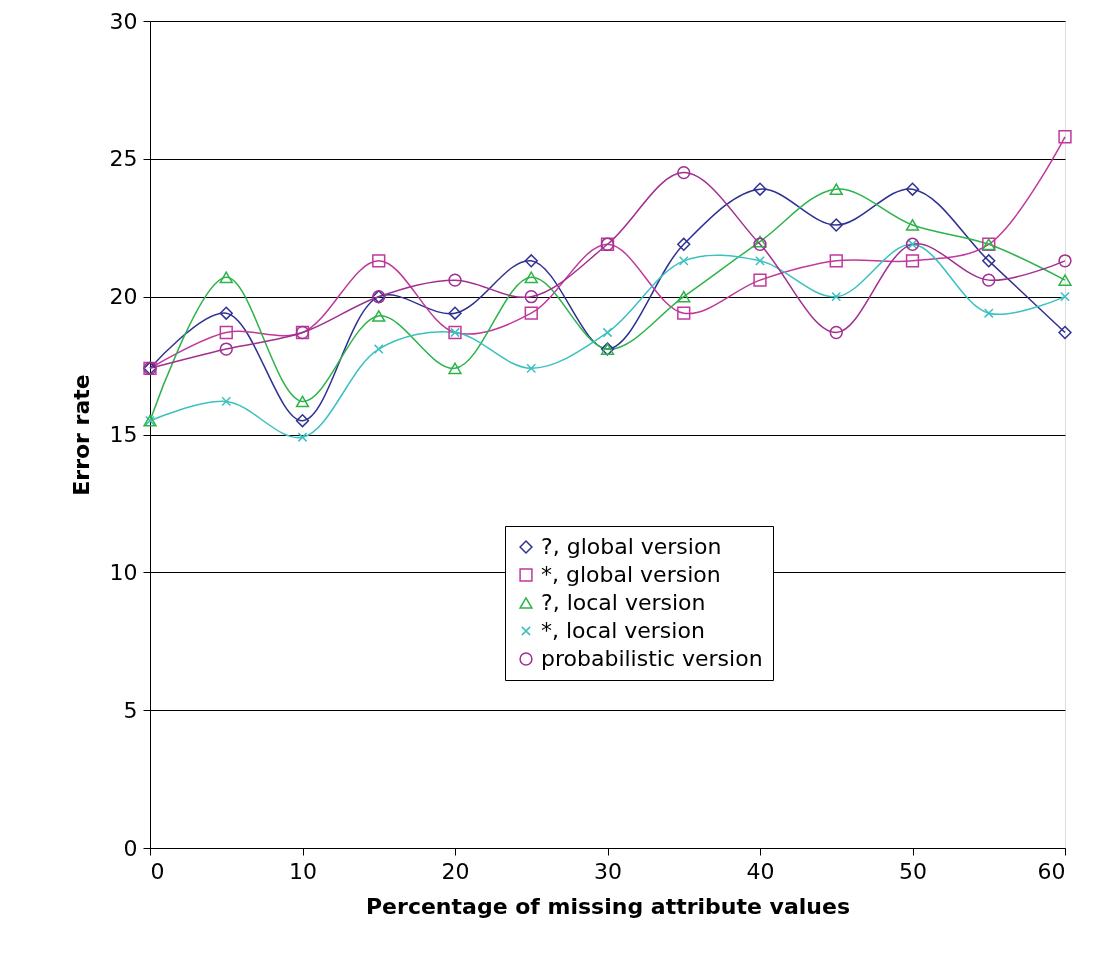 The width and height of the screenshot is (1093, 968). What do you see at coordinates (623, 630) in the screenshot?
I see `legend-label: *, local version` at bounding box center [623, 630].